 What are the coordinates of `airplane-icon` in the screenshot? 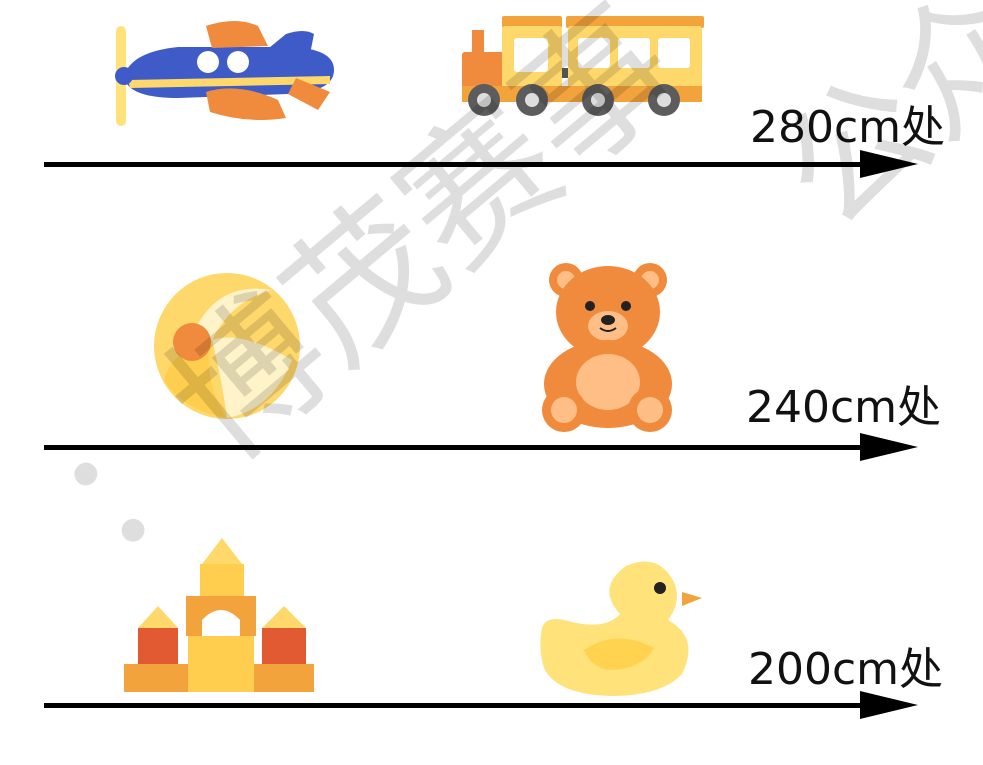 It's located at (224, 73).